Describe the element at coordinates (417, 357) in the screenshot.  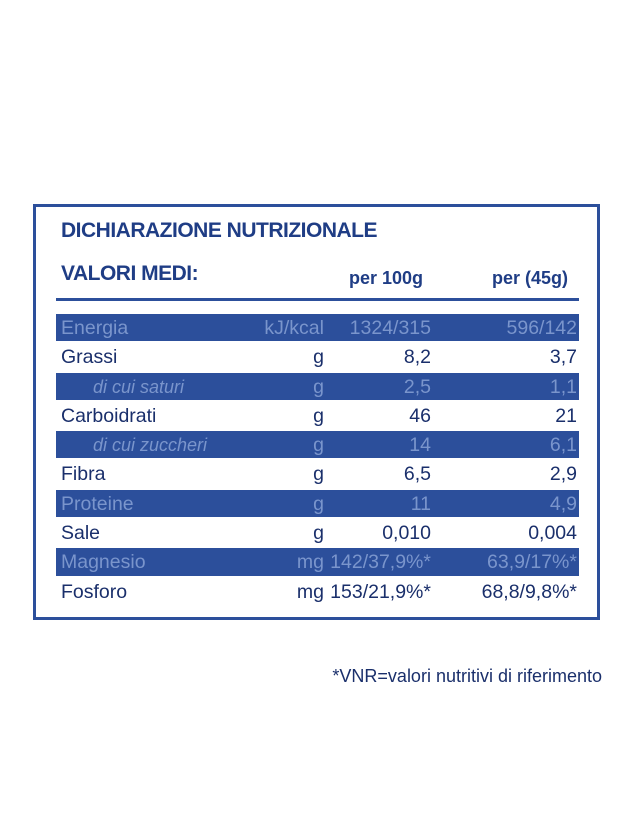
I see `value-per-100g: 8,2` at that location.